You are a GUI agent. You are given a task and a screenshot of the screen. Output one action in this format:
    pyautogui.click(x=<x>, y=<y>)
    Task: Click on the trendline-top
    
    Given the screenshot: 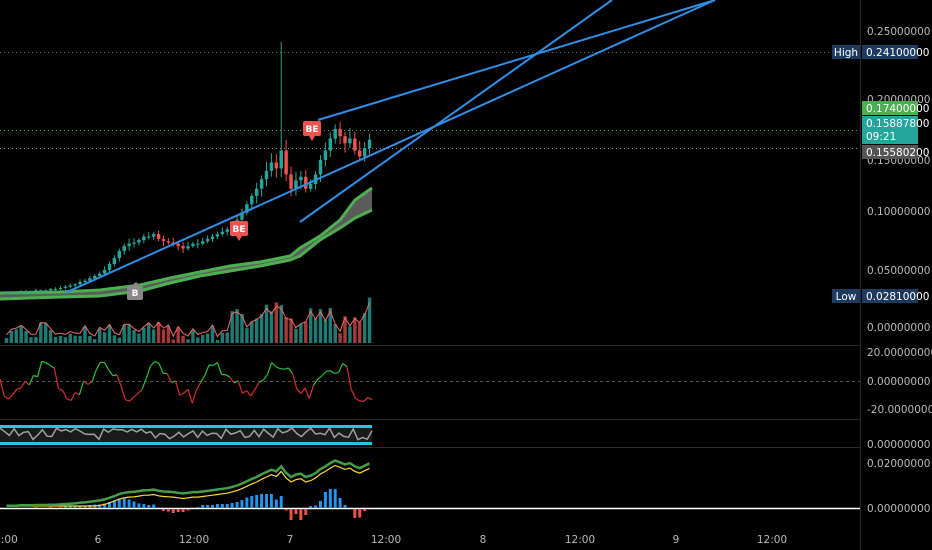 What is the action you would take?
    pyautogui.click(x=516, y=60)
    